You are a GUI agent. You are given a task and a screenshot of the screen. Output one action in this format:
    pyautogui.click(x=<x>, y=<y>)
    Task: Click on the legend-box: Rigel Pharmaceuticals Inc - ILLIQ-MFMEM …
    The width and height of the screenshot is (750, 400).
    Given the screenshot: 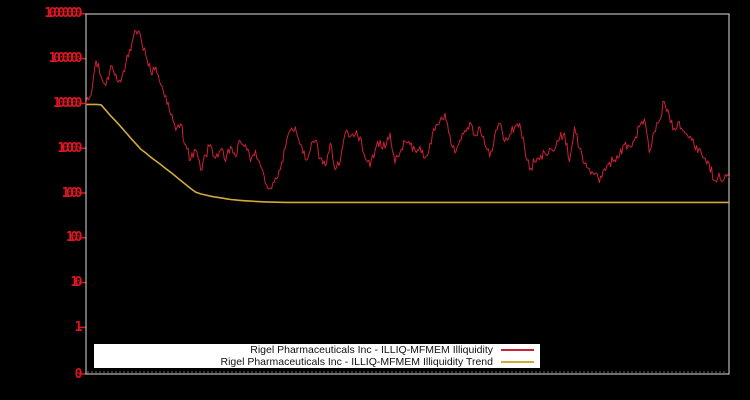 What is the action you would take?
    pyautogui.click(x=317, y=356)
    